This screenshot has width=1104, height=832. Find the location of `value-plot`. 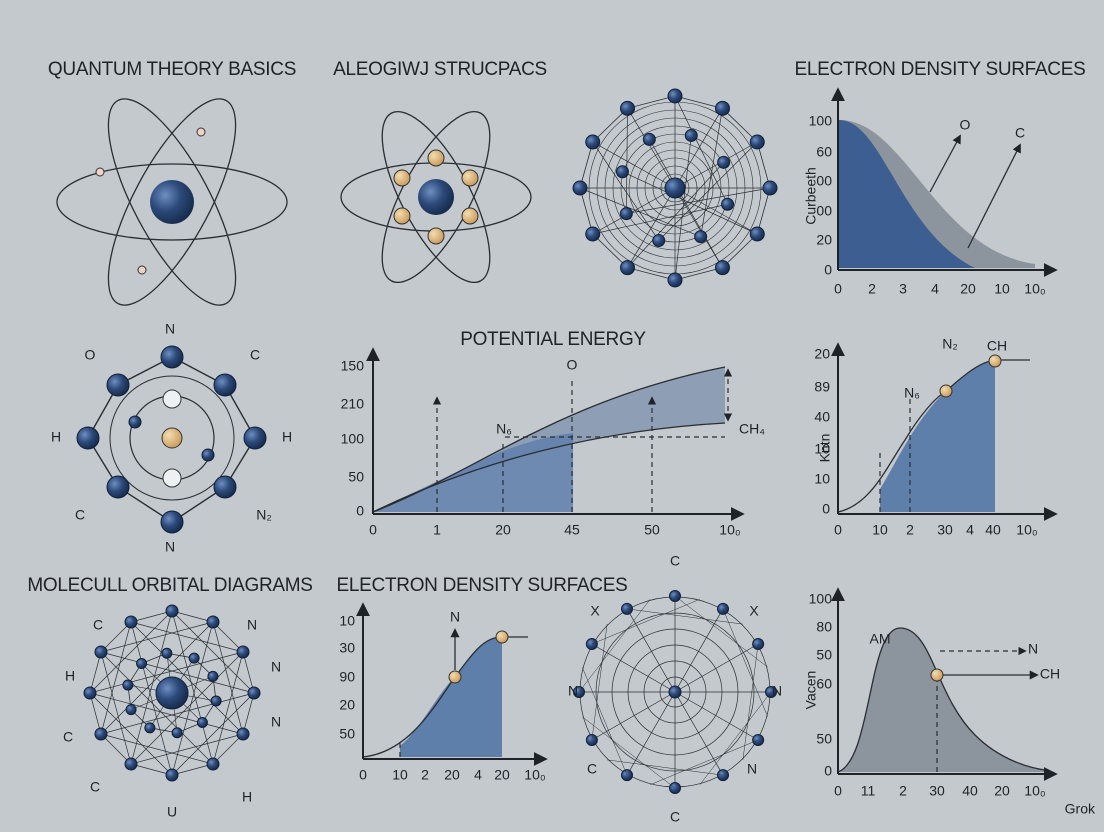

value-plot is located at coordinates (944, 684).